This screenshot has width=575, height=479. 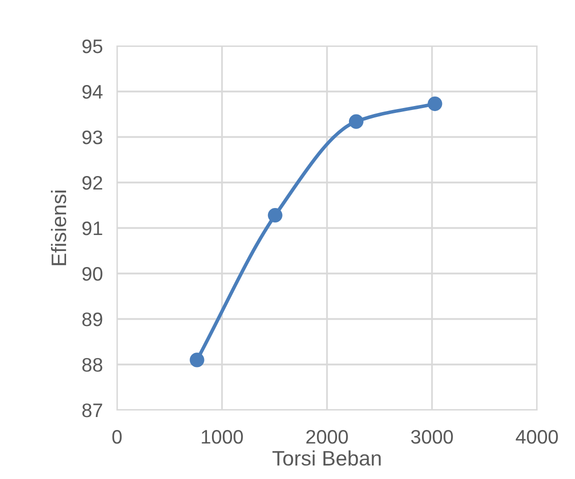 I want to click on y-tick-label: 93, so click(x=92, y=137).